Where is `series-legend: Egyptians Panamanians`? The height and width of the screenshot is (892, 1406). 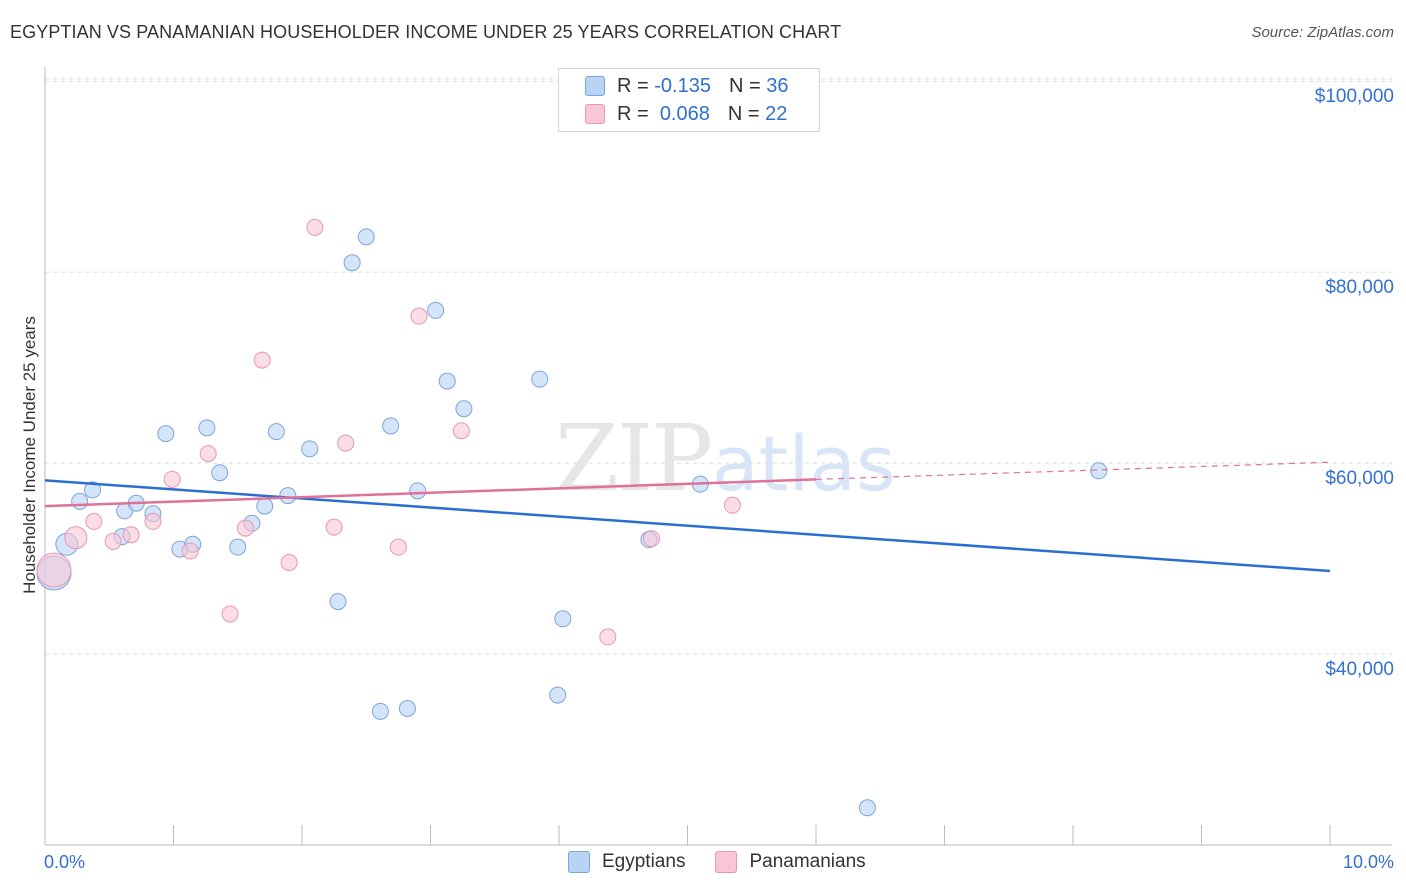 series-legend: Egyptians Panamanians is located at coordinates (732, 862).